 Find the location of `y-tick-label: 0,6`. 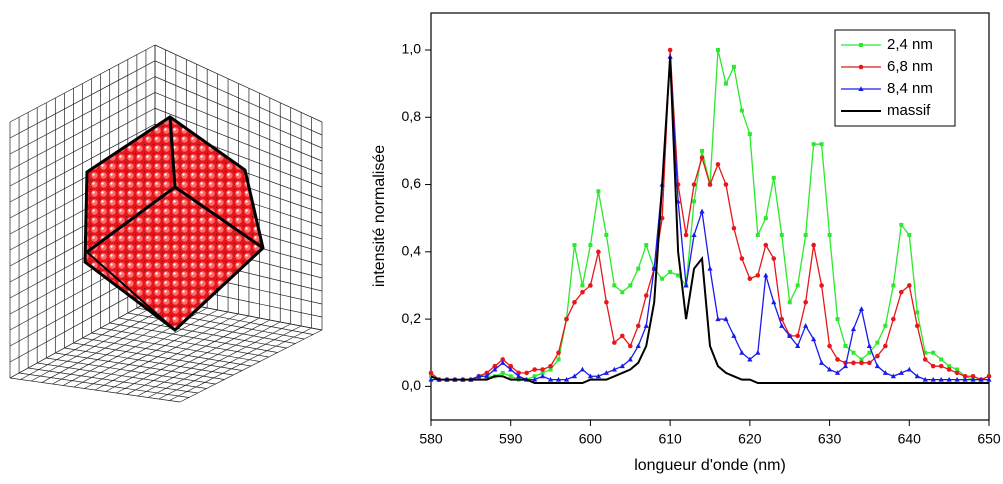

y-tick-label: 0,6 is located at coordinates (412, 183).